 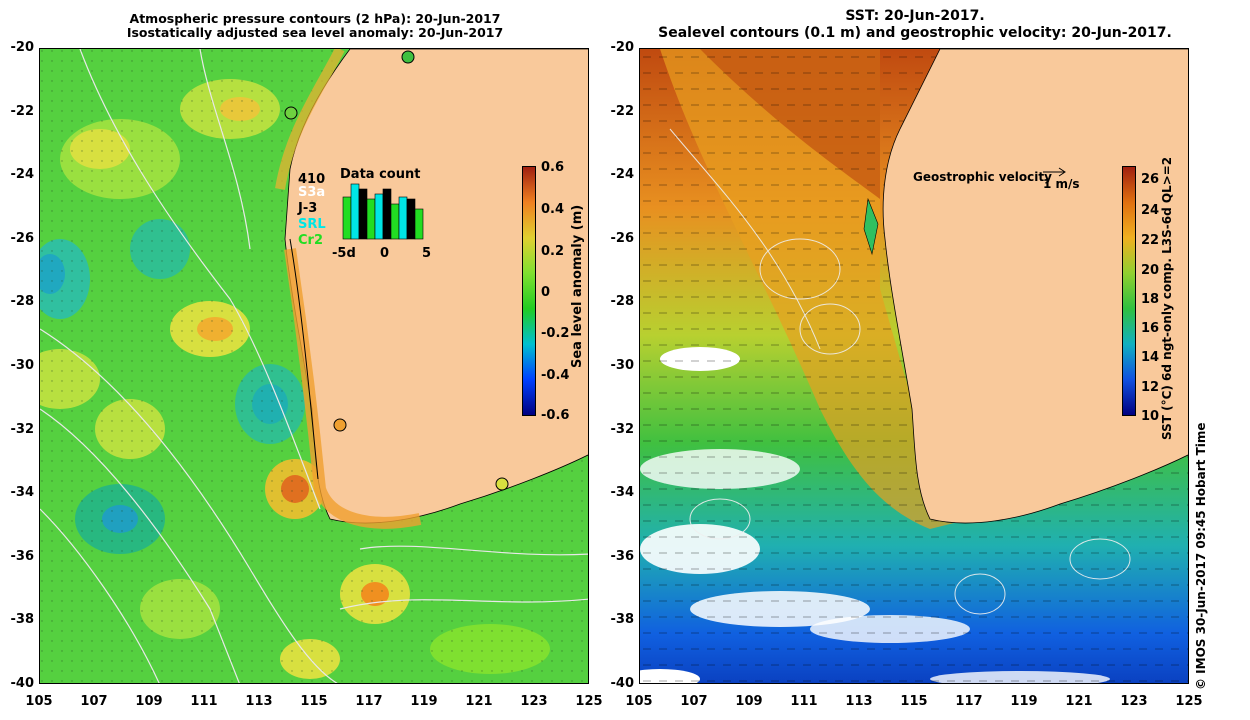 I want to click on sla-colorbar-tick: 0.6, so click(x=553, y=167).